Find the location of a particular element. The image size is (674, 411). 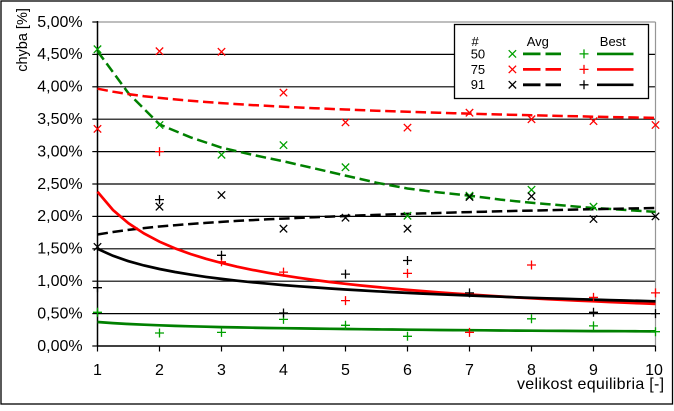

svg-text: 1,00% is located at coordinates (59, 281).